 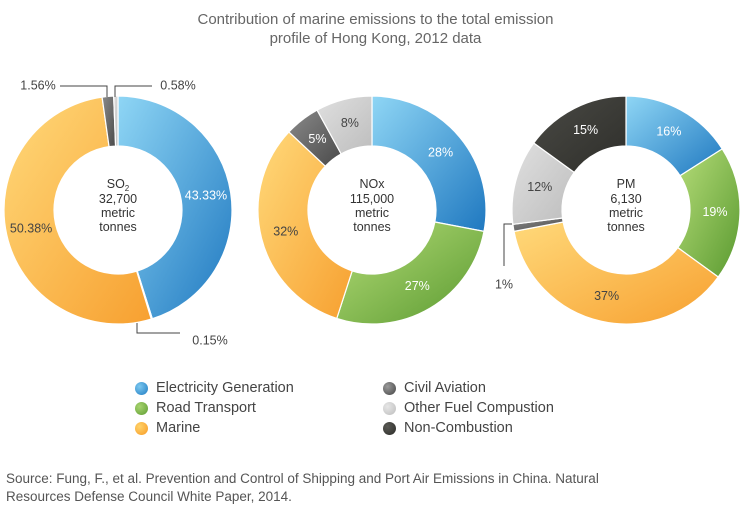 What do you see at coordinates (206, 408) in the screenshot?
I see `legend-label-road: Road Transport` at bounding box center [206, 408].